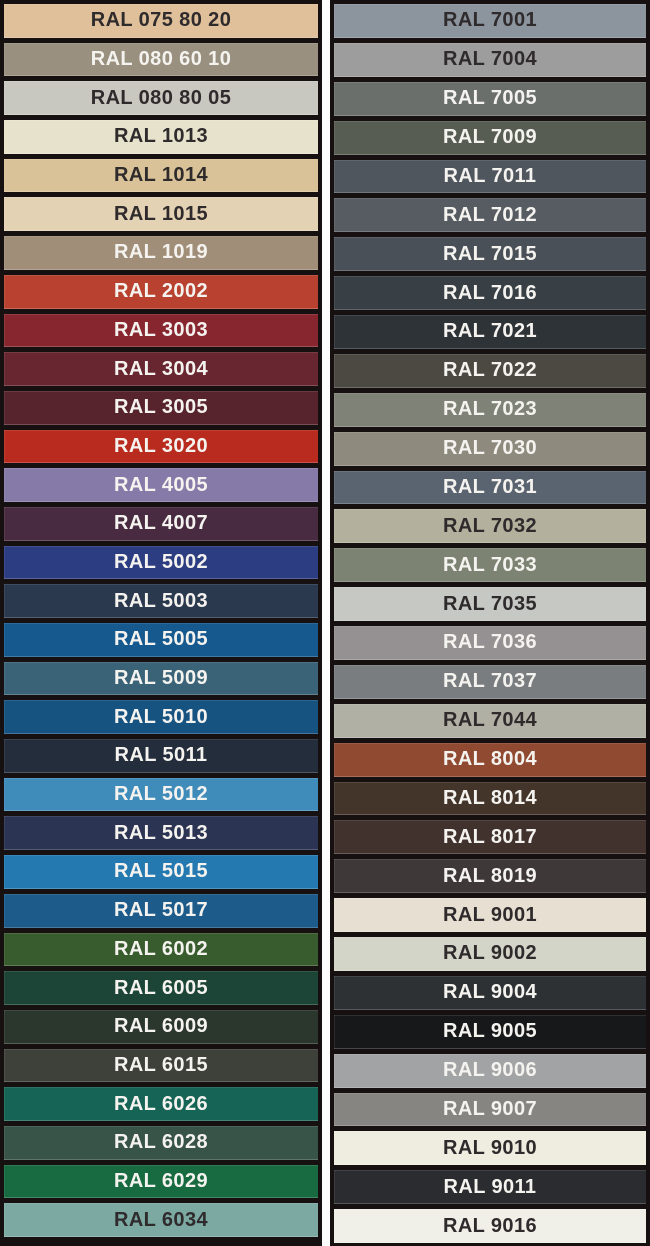 The image size is (650, 1246). I want to click on swatch-label: RAL 5012, so click(161, 794).